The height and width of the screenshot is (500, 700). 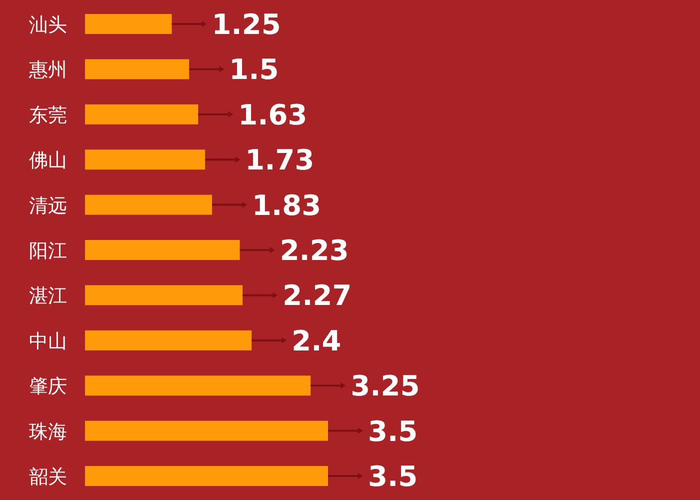 I want to click on y-tick-label: 肇庆, so click(x=48, y=387).